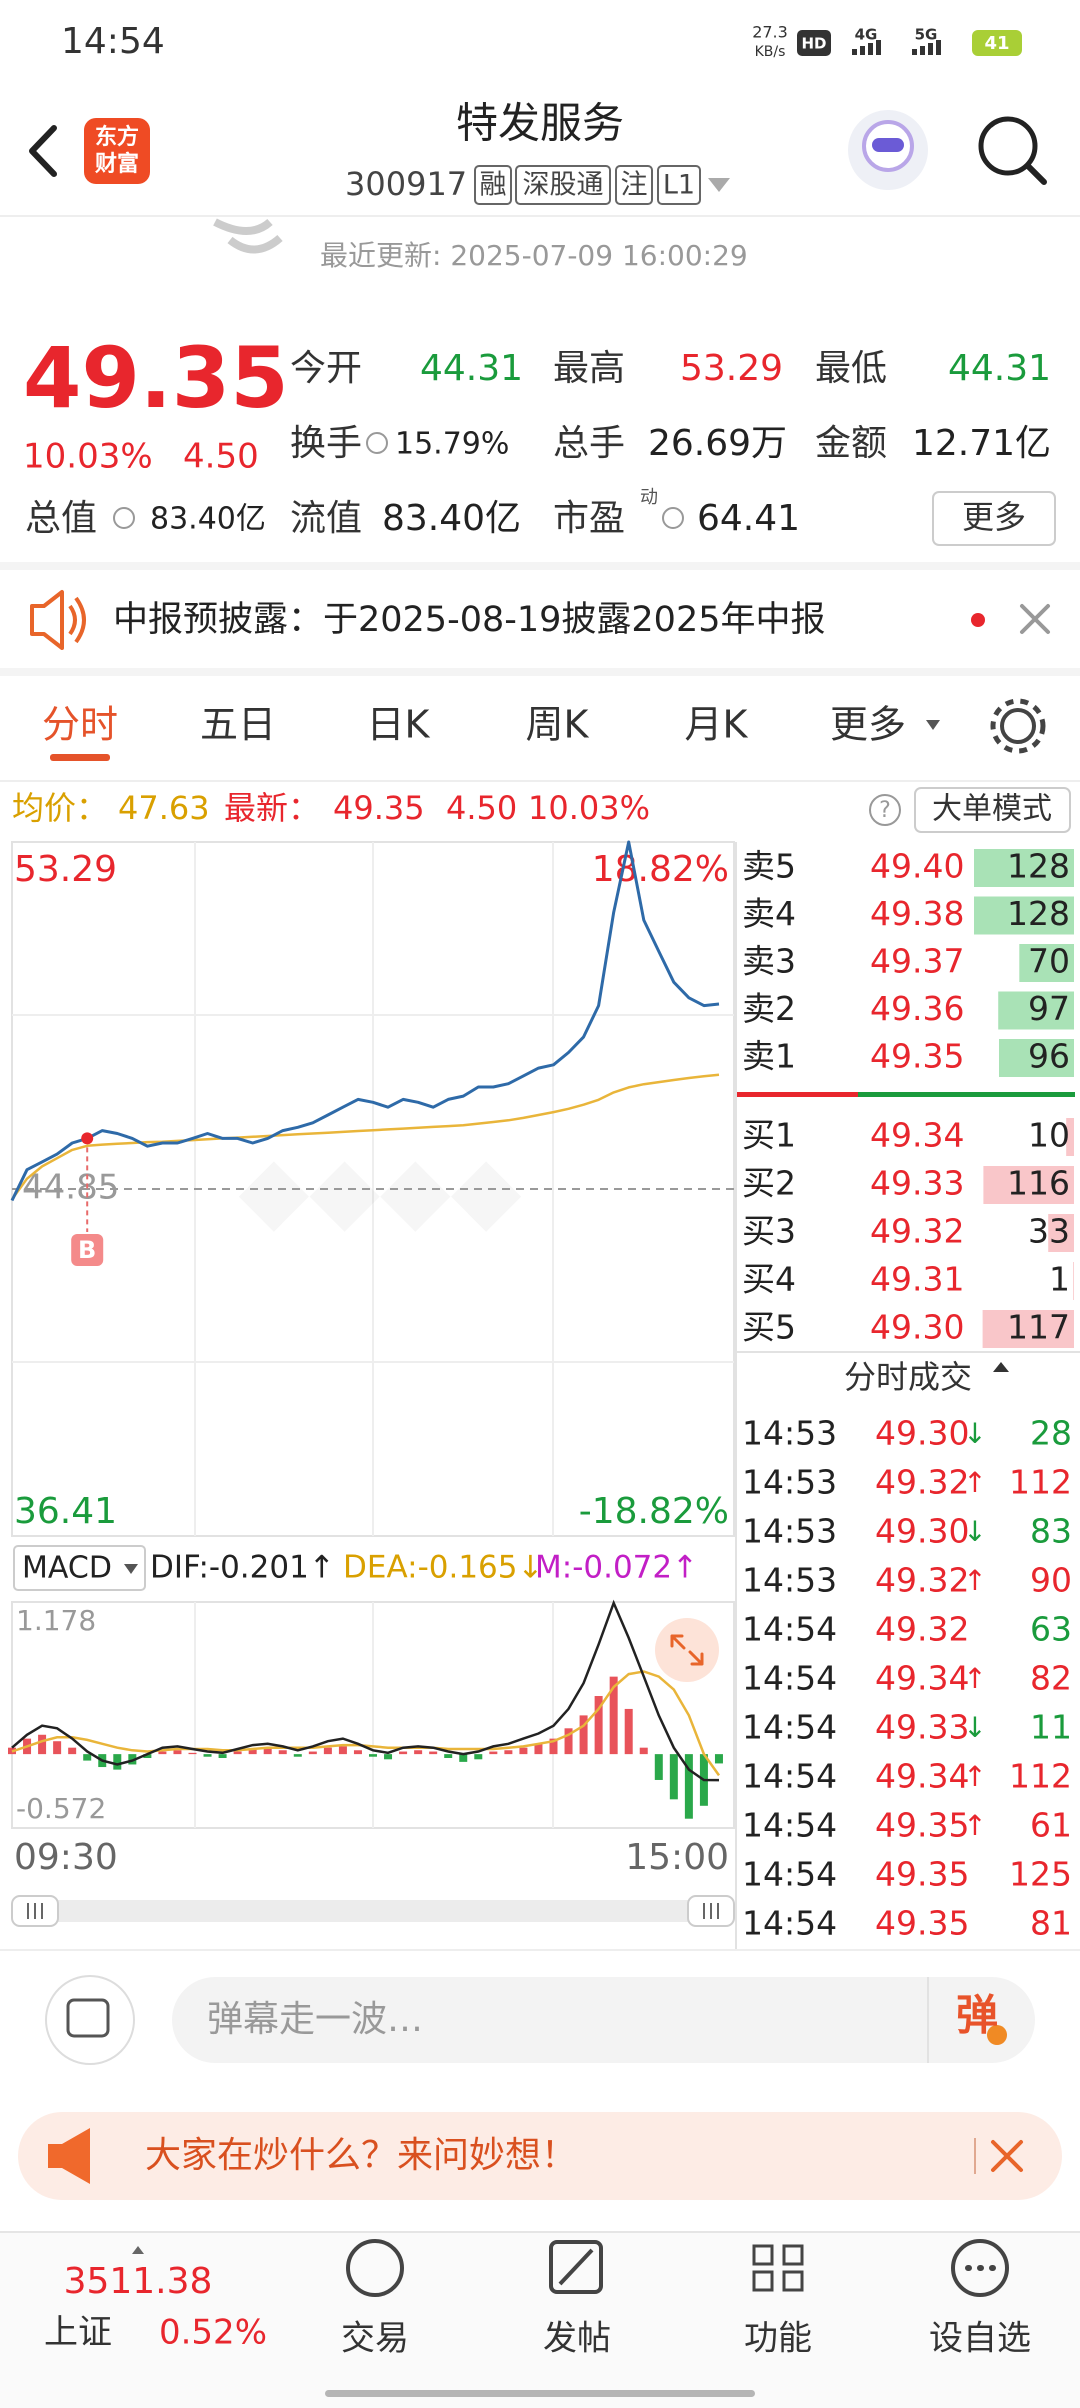 The image size is (1080, 2408). What do you see at coordinates (917, 1135) in the screenshot?
I see `book-price: 49.34` at bounding box center [917, 1135].